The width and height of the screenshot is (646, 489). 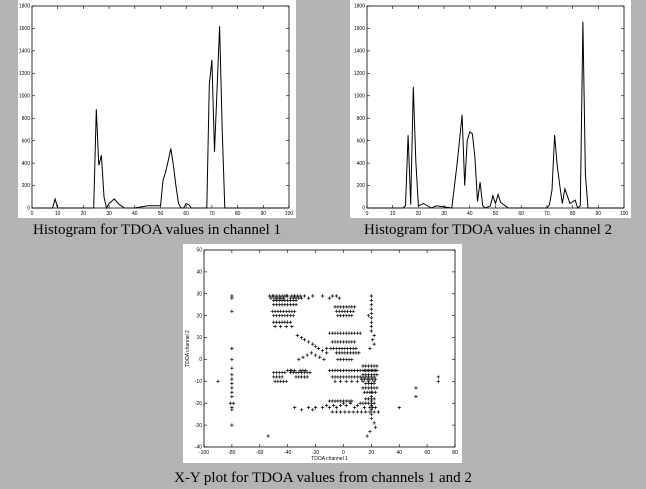 What do you see at coordinates (289, 214) in the screenshot?
I see `hist1-x-tick-label: 100` at bounding box center [289, 214].